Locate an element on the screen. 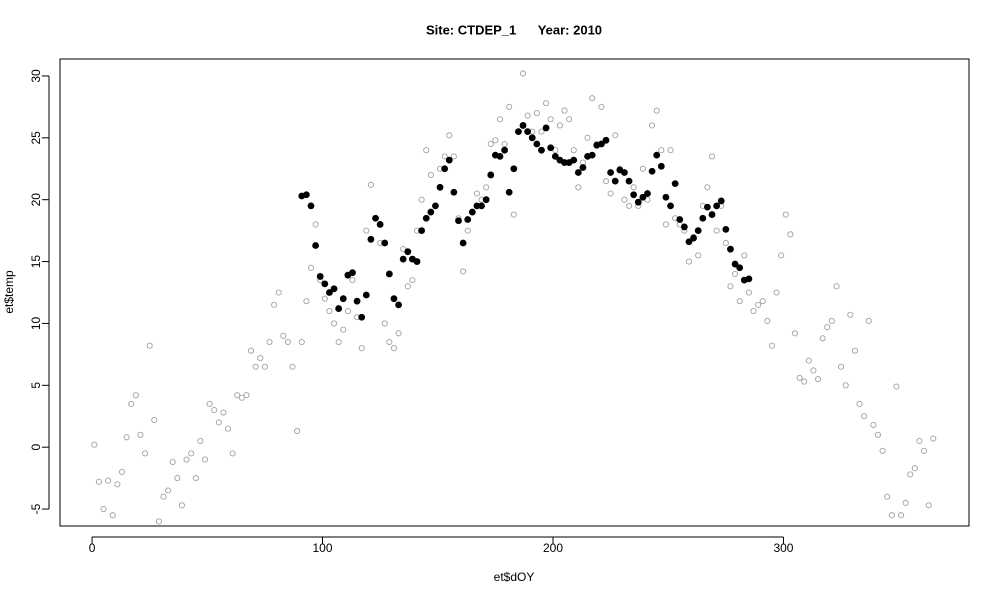 This screenshot has height=600, width=1000. y-axis-label: et$temp is located at coordinates (9, 292).